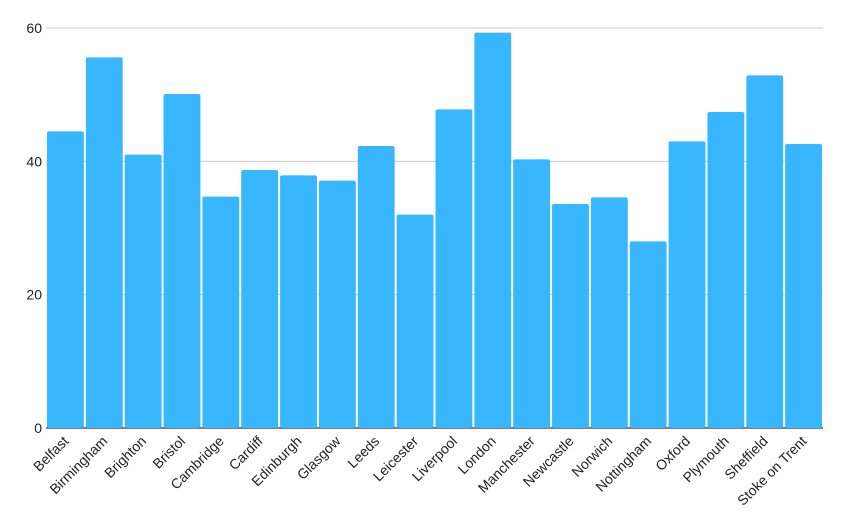  I want to click on x-tick-label: Brighton, so click(125, 457).